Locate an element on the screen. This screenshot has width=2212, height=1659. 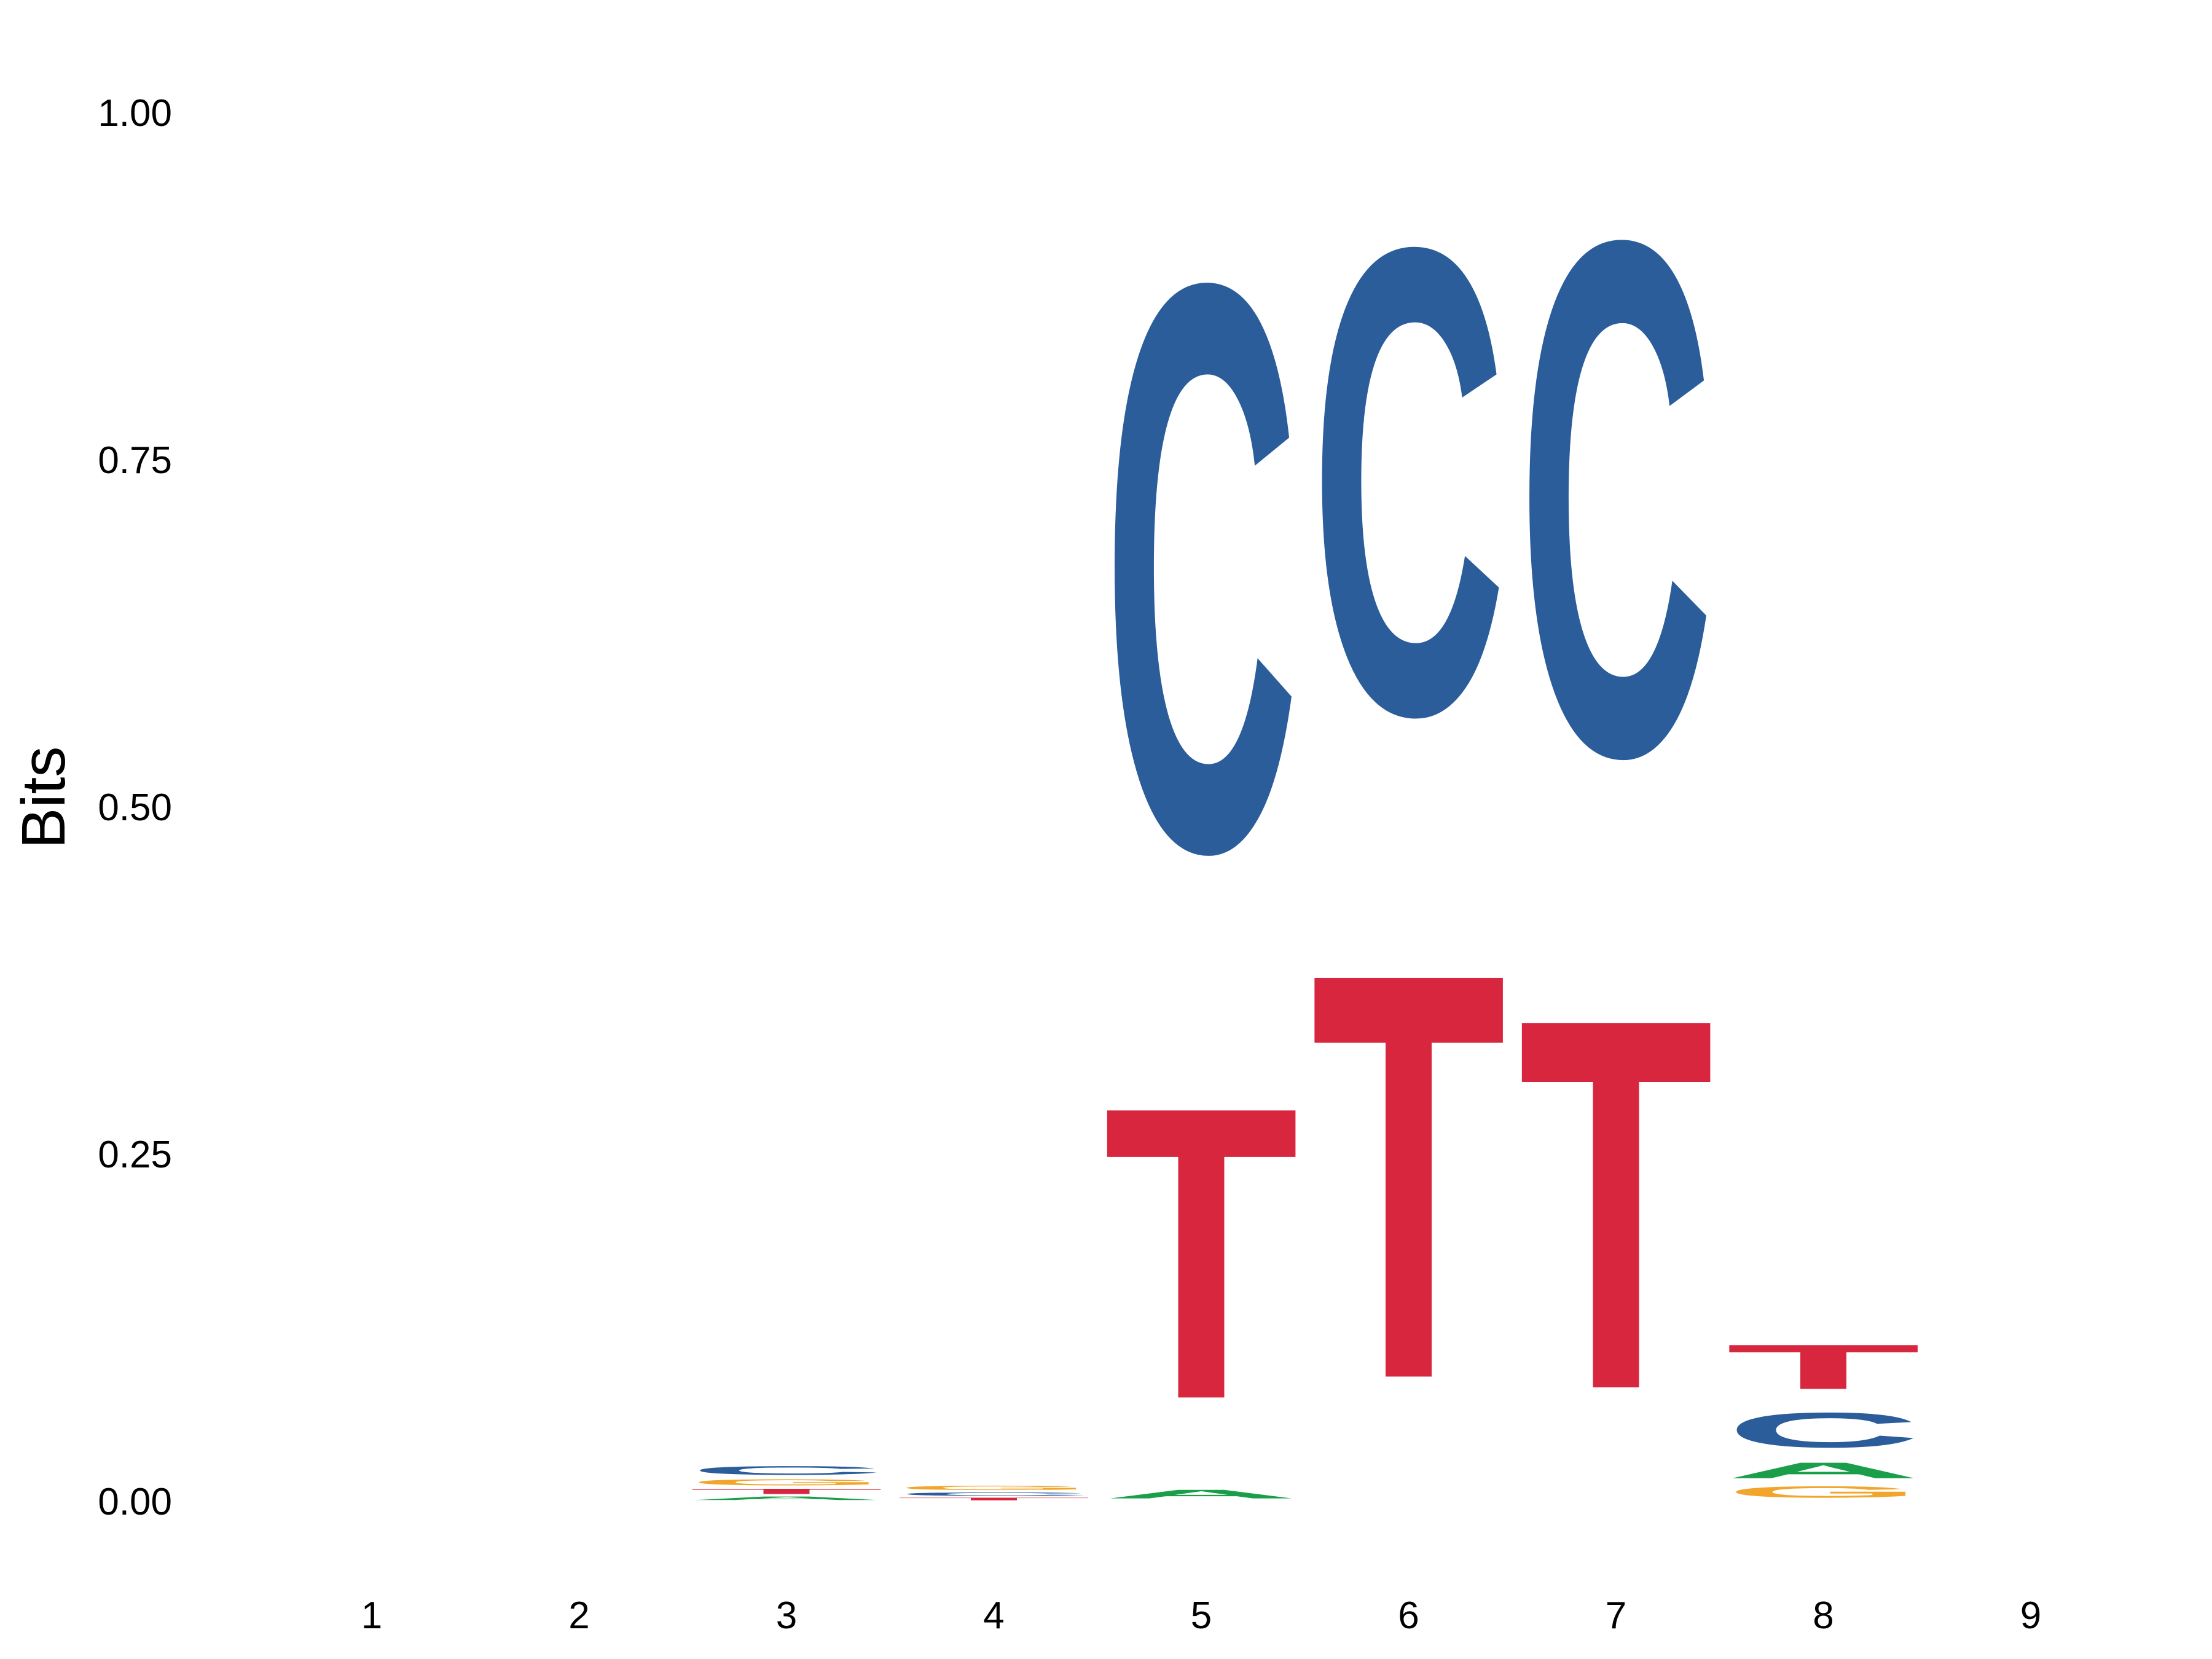
y-tick-labels: 0.00 0.25 0.50 0.75 1.00 is located at coordinates (135, 807).